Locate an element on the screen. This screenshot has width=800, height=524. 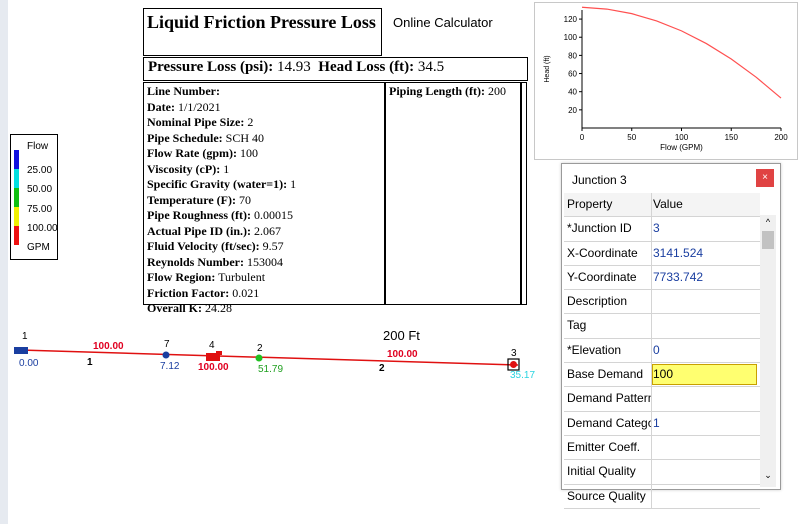
input-row-value: Turbulent is located at coordinates (242, 277).